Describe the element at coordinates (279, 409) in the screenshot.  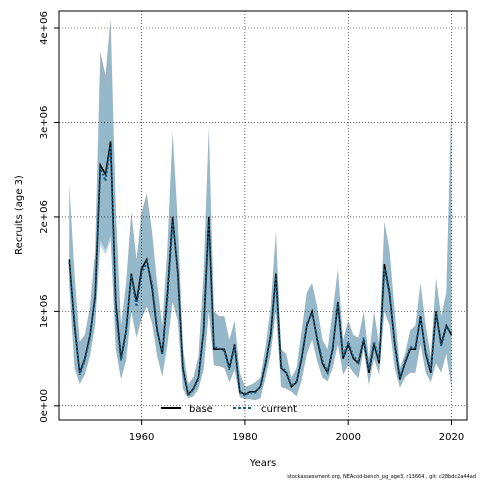
I see `legend-current-label: current` at that location.